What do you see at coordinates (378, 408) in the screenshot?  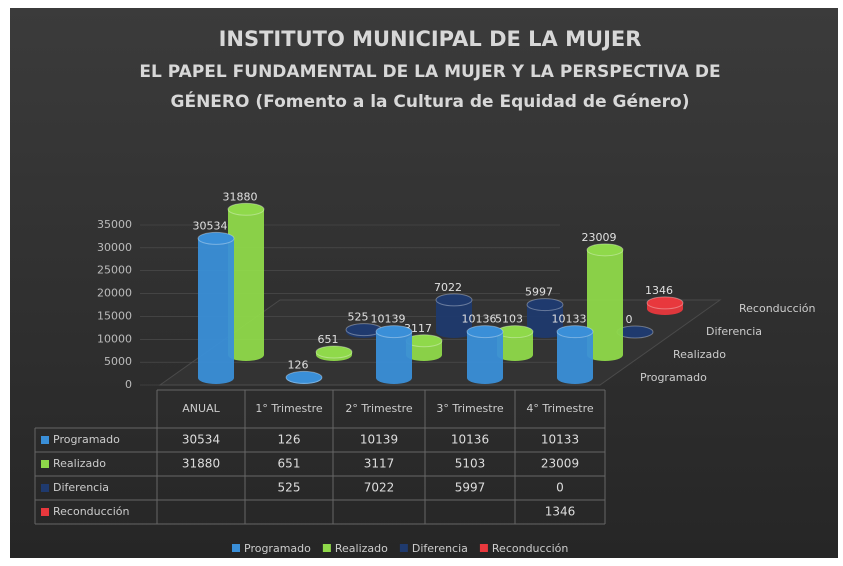 I see `x-tick-label: 2° Trimestre` at bounding box center [378, 408].